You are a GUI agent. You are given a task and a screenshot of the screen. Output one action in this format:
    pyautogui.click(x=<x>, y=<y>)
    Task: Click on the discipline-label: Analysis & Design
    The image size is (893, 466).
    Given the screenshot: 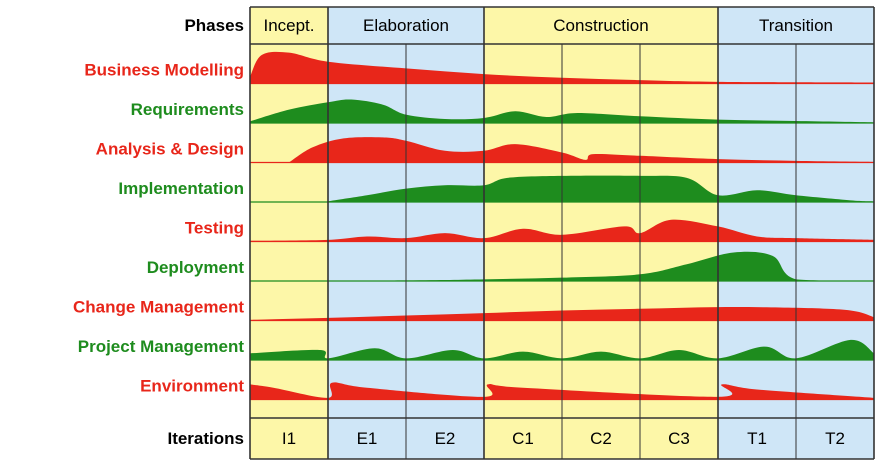 What is the action you would take?
    pyautogui.click(x=170, y=149)
    